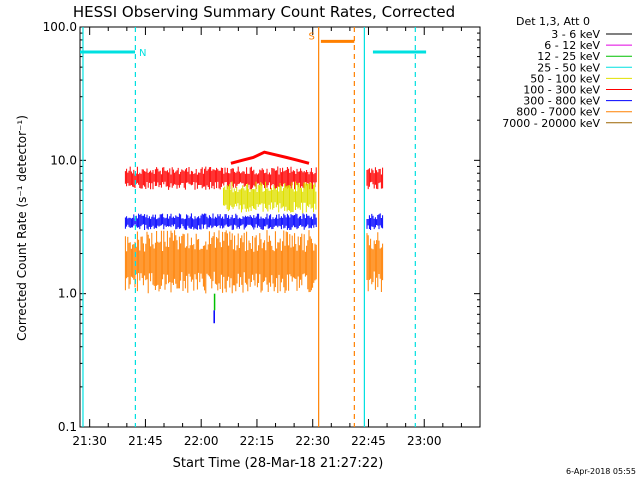 This screenshot has height=480, width=640. Describe the element at coordinates (63, 160) in the screenshot. I see `y-tick-label: 10.0` at that location.